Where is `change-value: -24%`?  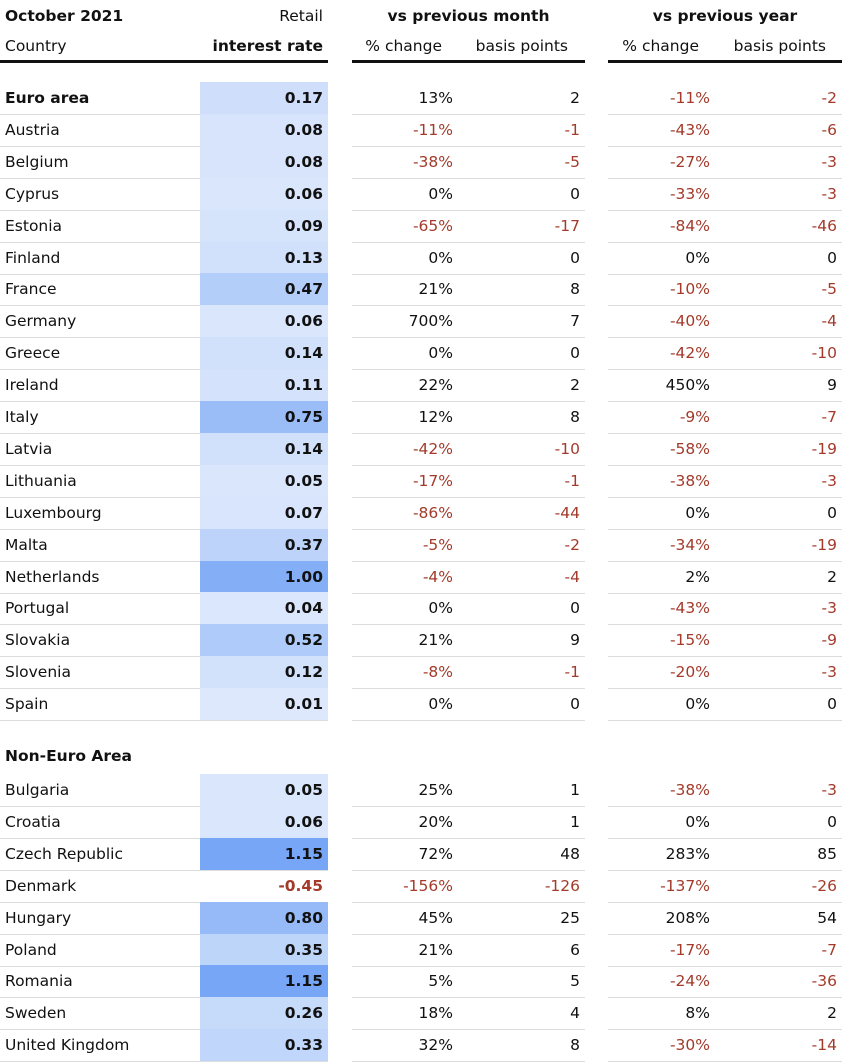 change-value: -24% is located at coordinates (689, 981).